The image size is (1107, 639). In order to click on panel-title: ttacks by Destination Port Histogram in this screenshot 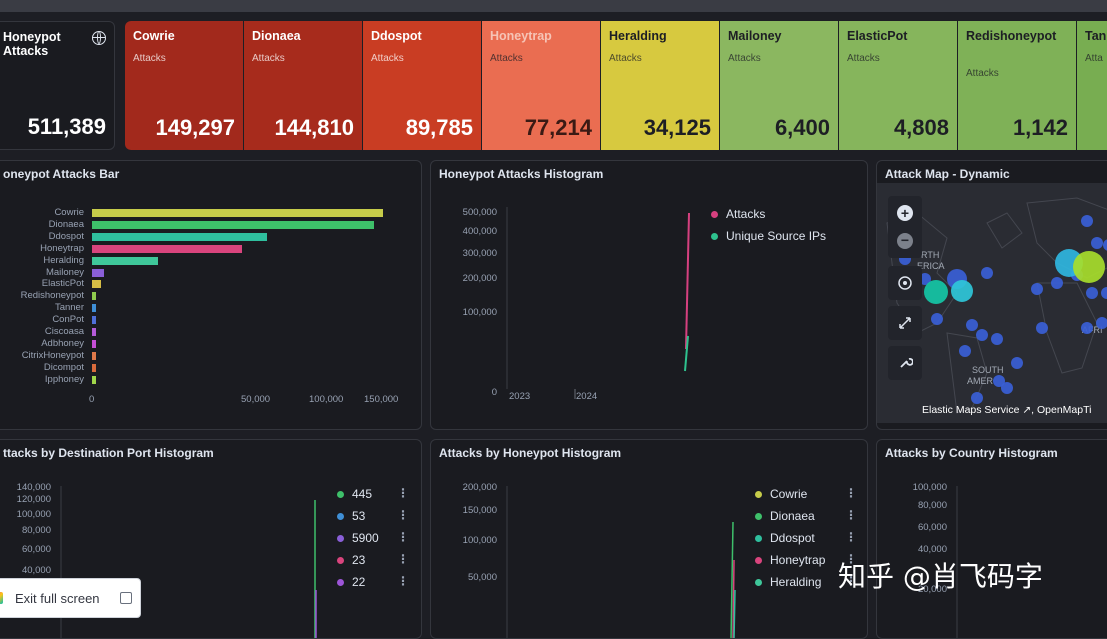, I will do `click(108, 453)`.